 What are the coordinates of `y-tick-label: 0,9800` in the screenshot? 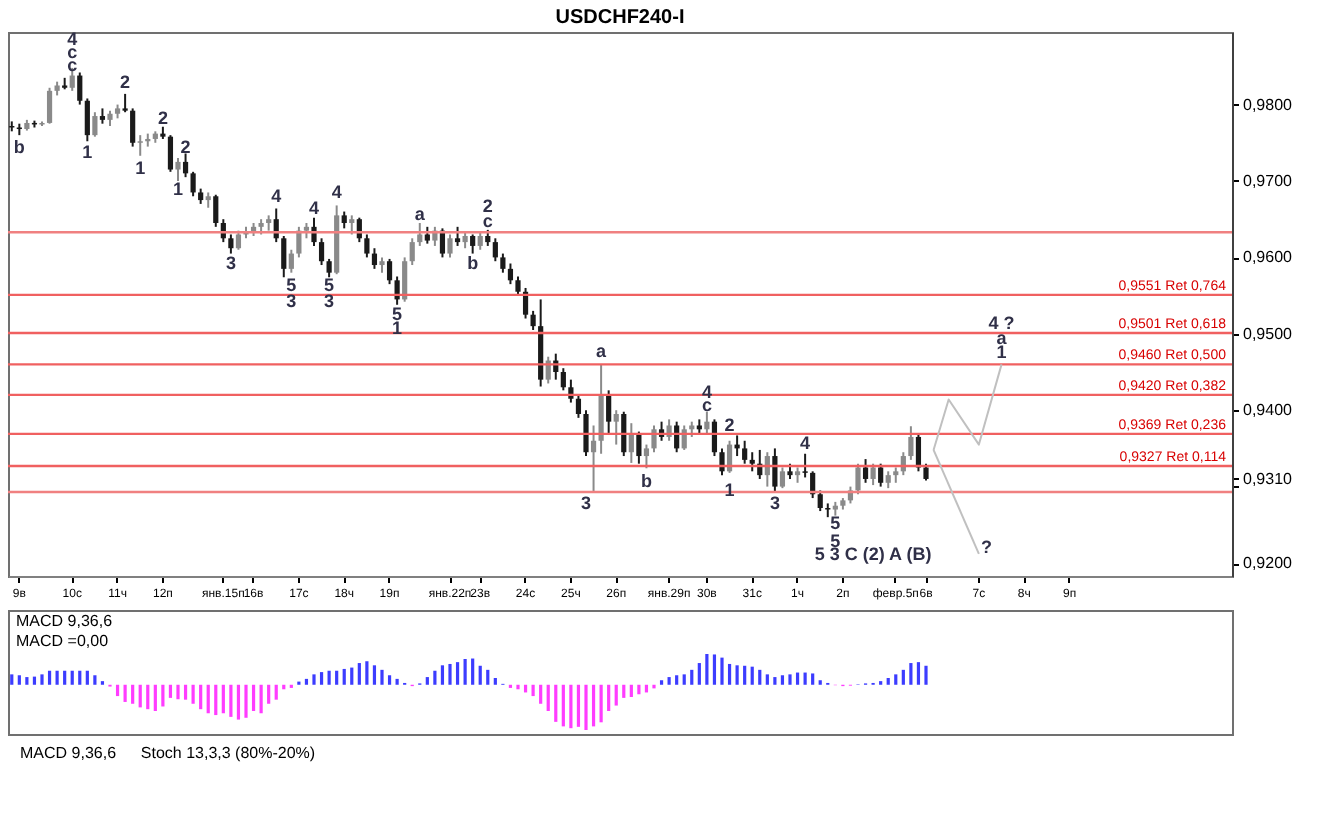 It's located at (1268, 104).